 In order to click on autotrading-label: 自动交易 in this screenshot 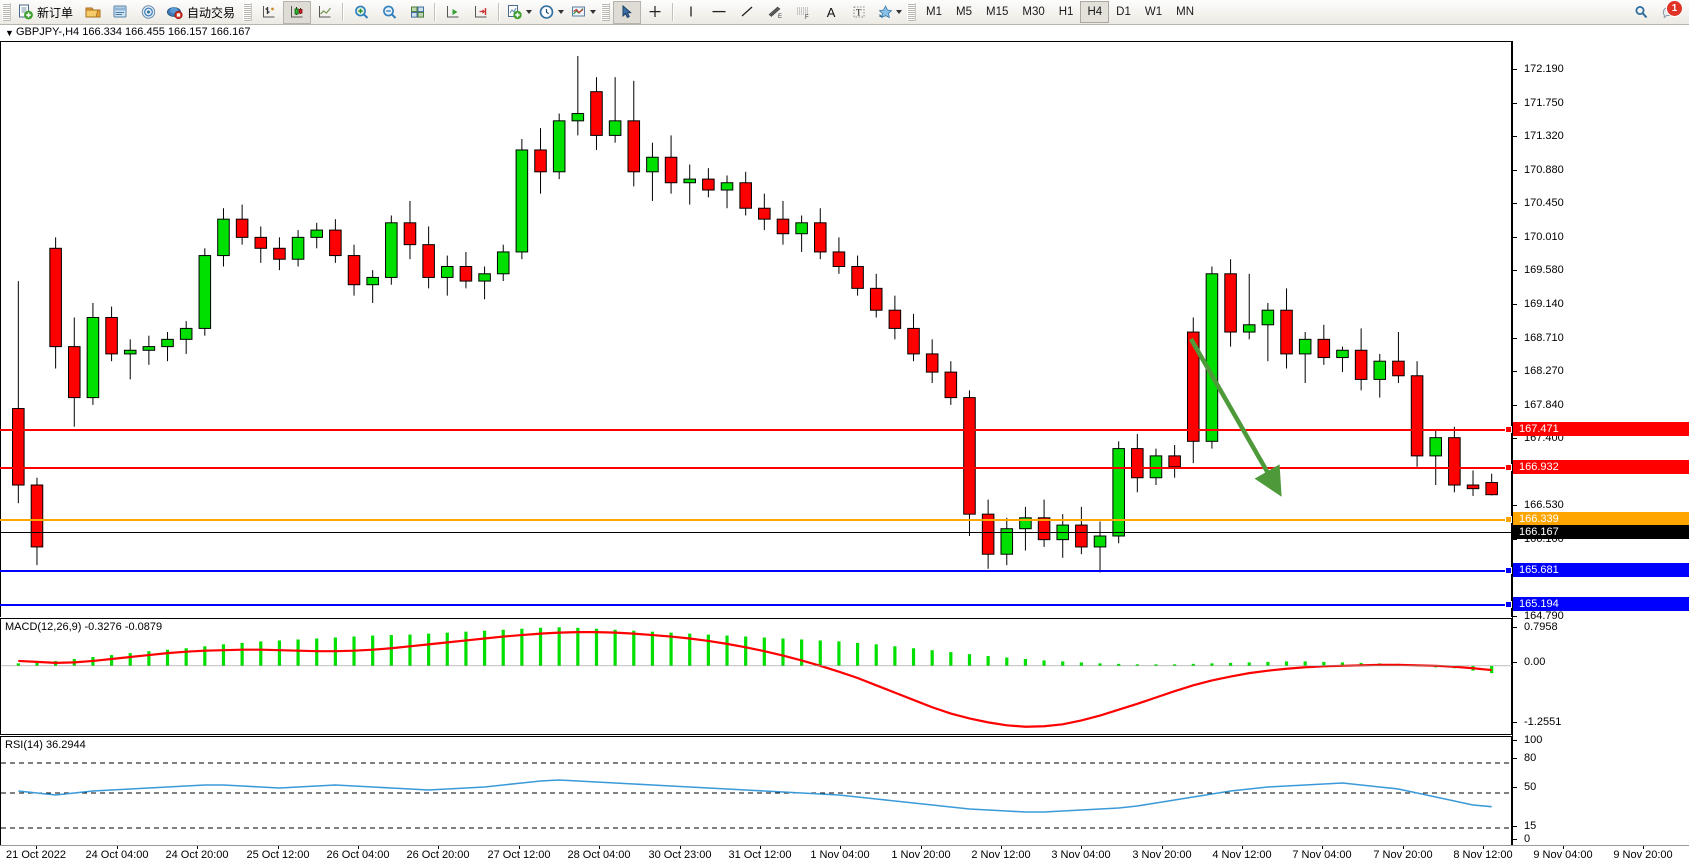, I will do `click(211, 12)`.